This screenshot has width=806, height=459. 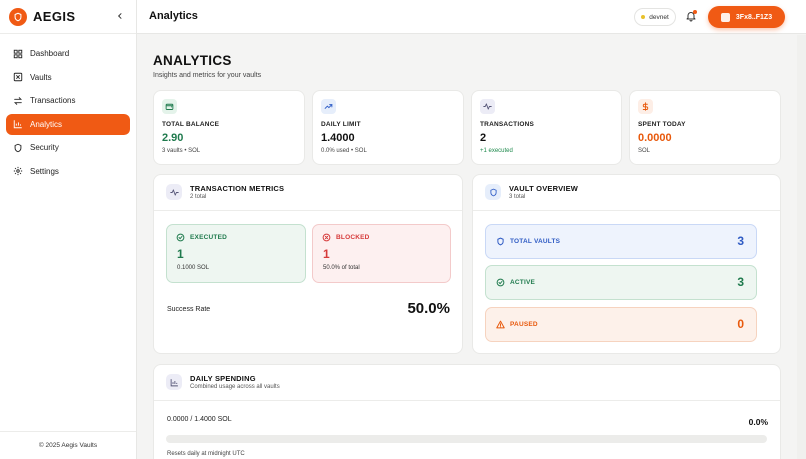 What do you see at coordinates (496, 151) in the screenshot?
I see `stat-sub: +1 executed` at bounding box center [496, 151].